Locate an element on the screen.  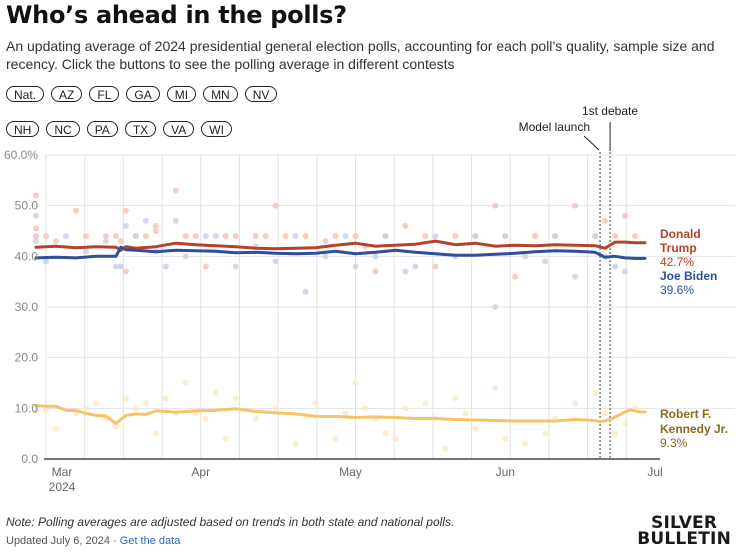
update-line: Updated July 6, 2024 · Get the data is located at coordinates (93, 541).